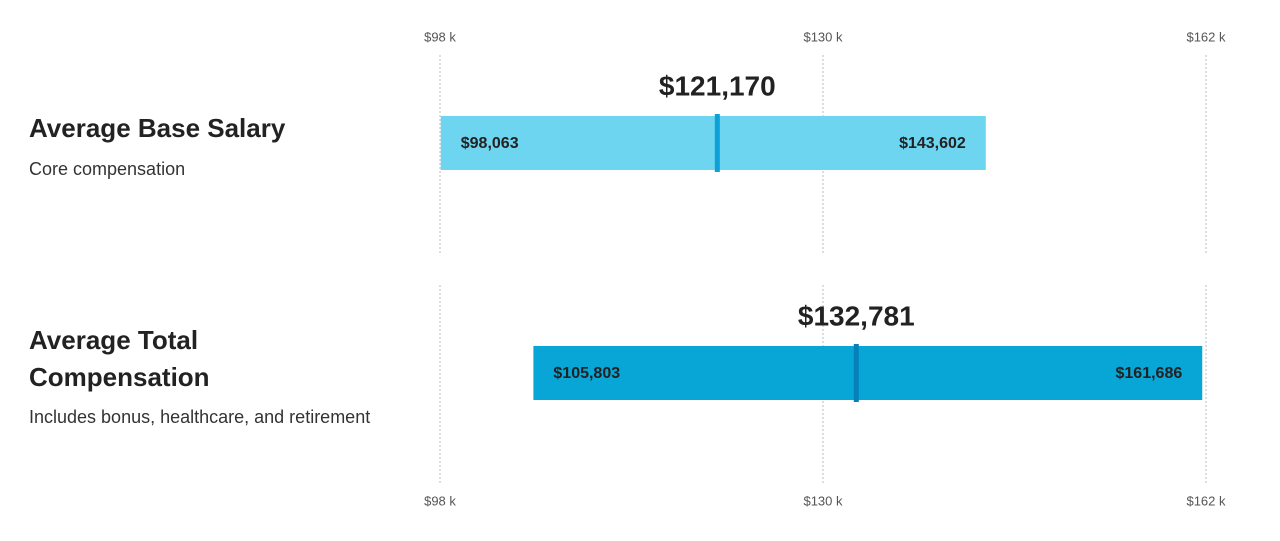 This screenshot has width=1280, height=541. What do you see at coordinates (490, 143) in the screenshot?
I see `low-label: $98,063` at bounding box center [490, 143].